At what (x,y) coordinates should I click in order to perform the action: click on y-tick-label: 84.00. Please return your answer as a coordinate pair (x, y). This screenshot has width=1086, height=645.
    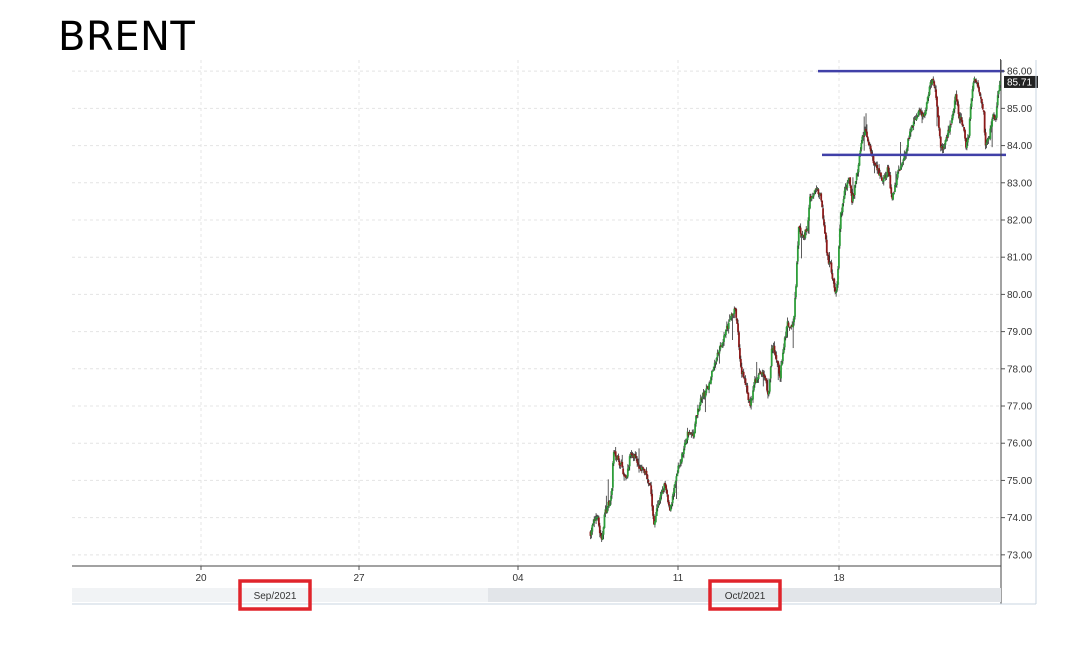
    Looking at the image, I should click on (1019, 146).